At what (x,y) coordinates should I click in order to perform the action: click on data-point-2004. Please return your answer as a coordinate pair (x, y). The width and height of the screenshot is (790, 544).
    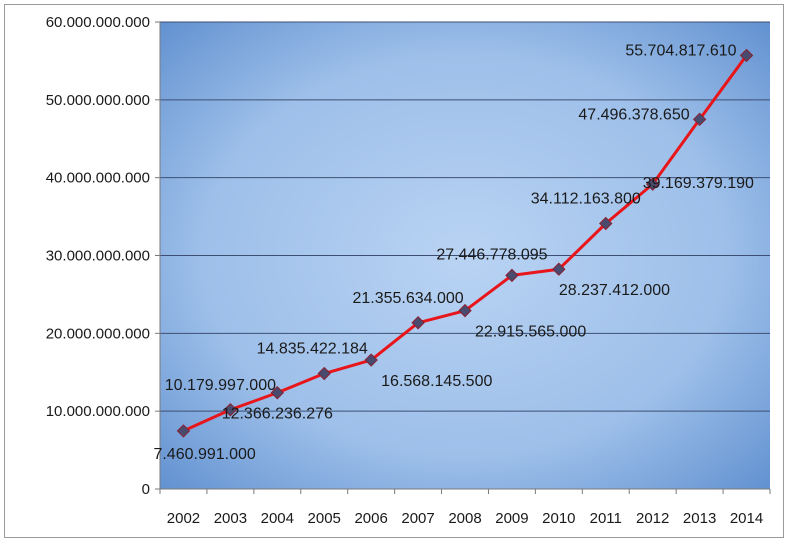
    Looking at the image, I should click on (277, 393).